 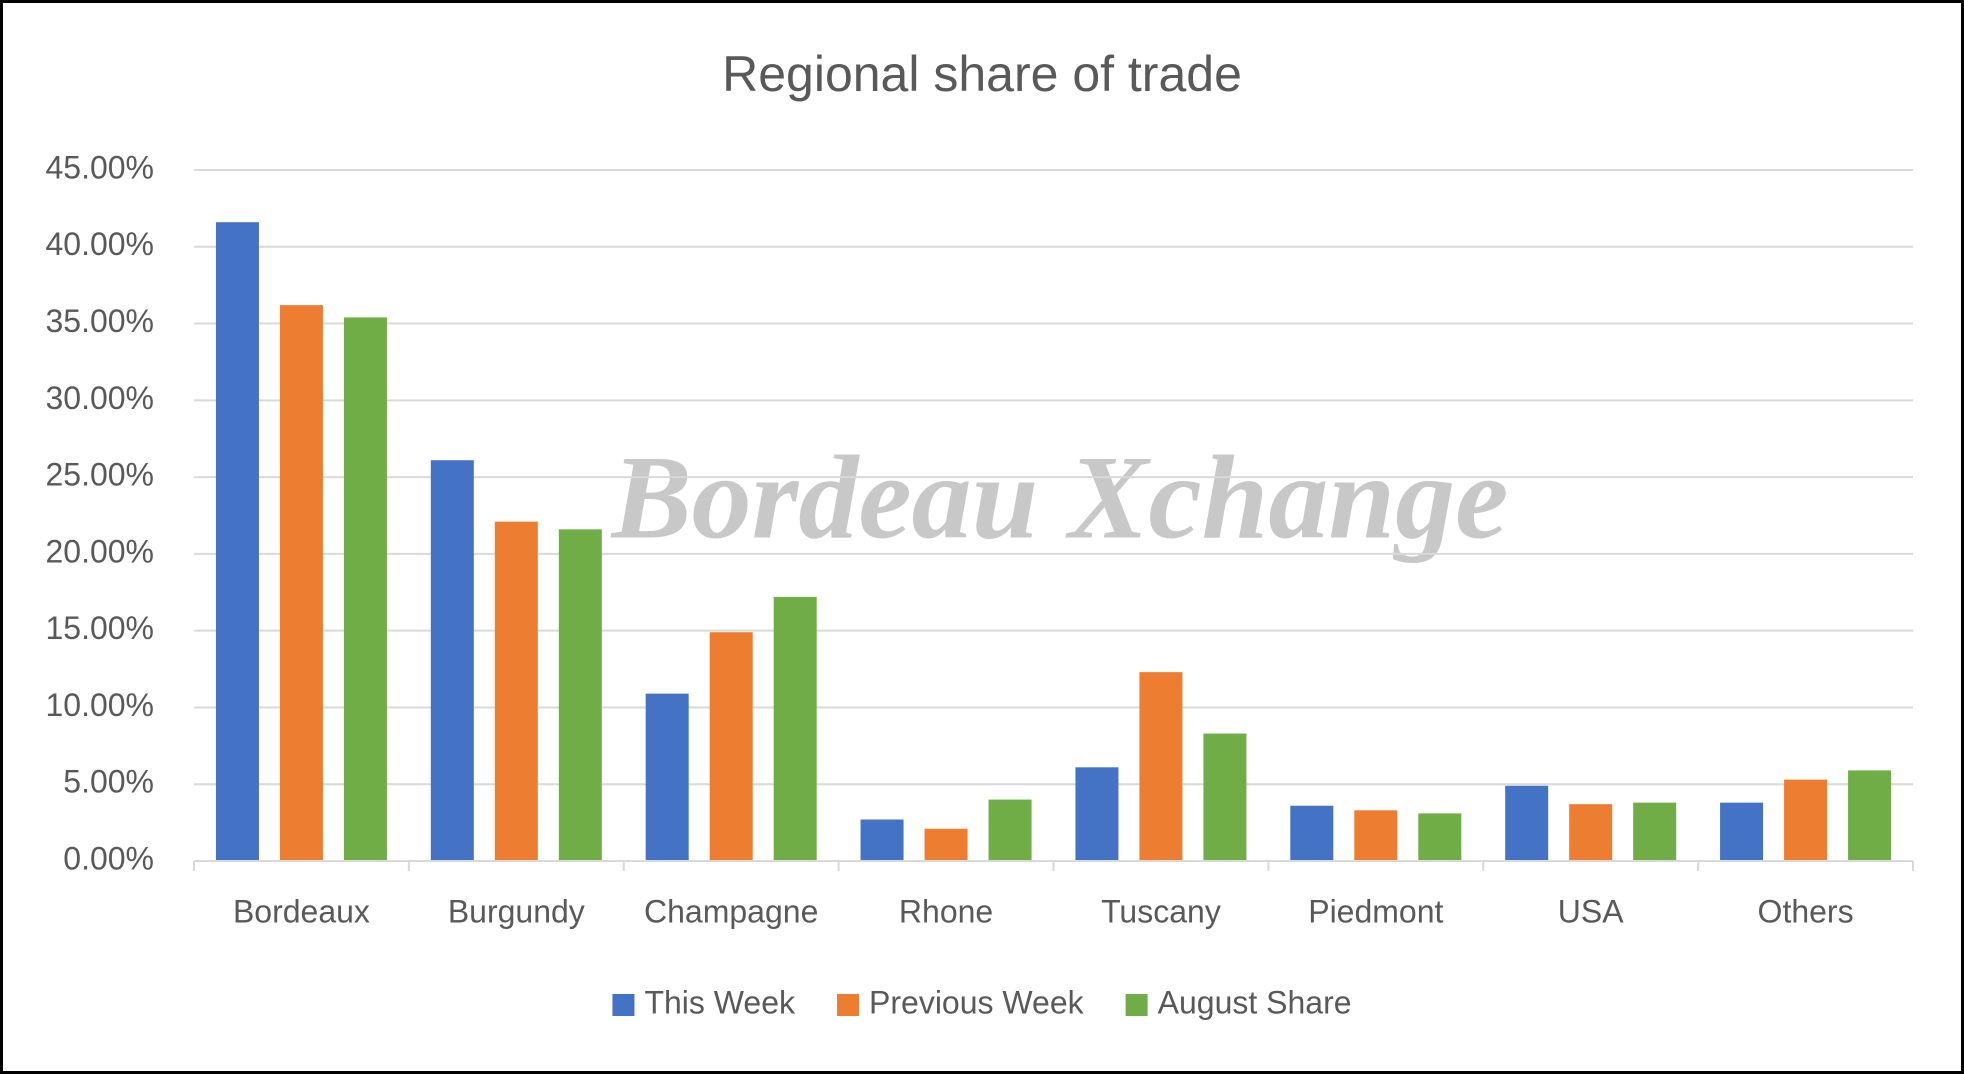 What do you see at coordinates (301, 911) in the screenshot?
I see `x-tick-label: Bordeaux` at bounding box center [301, 911].